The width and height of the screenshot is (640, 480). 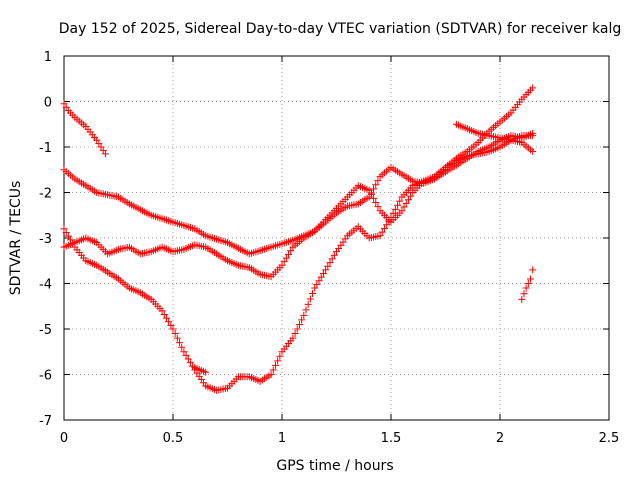 What do you see at coordinates (500, 438) in the screenshot?
I see `x-tick-label: 2` at bounding box center [500, 438].